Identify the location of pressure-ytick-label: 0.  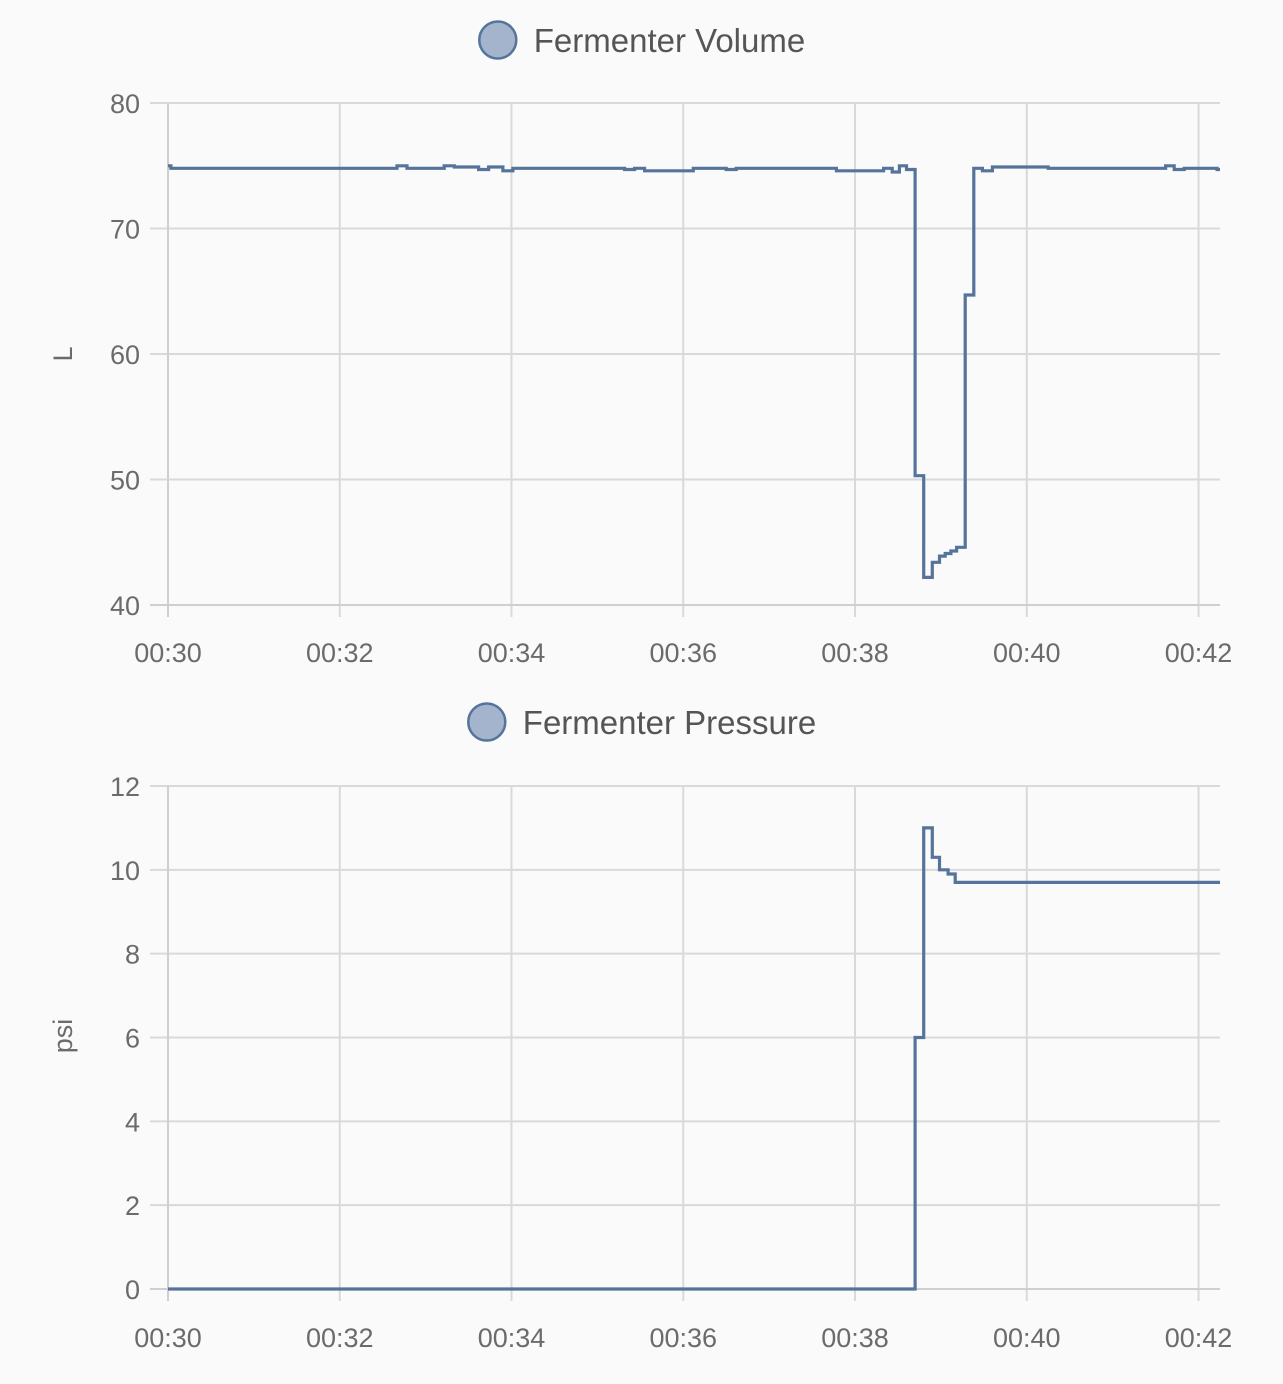
(132, 1290).